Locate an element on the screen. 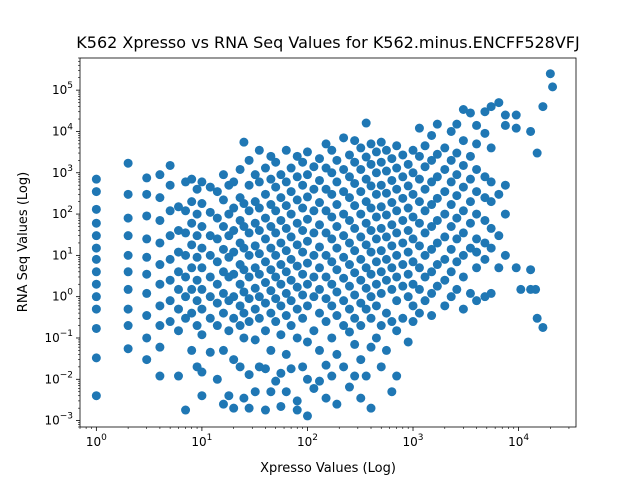 The height and width of the screenshot is (480, 640). x-tick-label: 10⁴ is located at coordinates (518, 441).